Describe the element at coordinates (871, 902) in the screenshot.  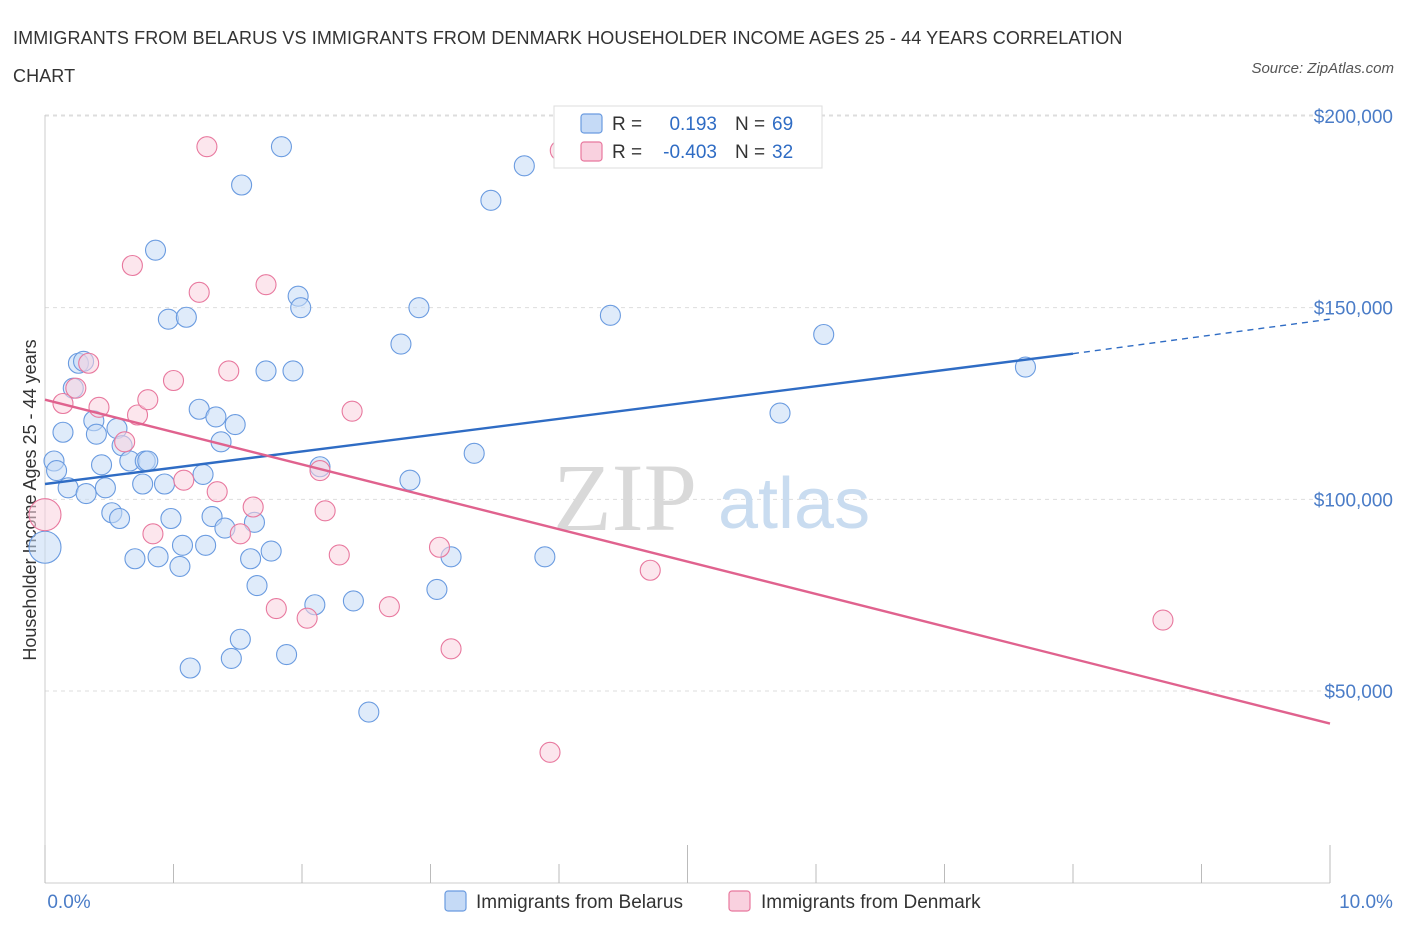
I see `series-legend-label-denmark: Immigrants from Denmark` at that location.